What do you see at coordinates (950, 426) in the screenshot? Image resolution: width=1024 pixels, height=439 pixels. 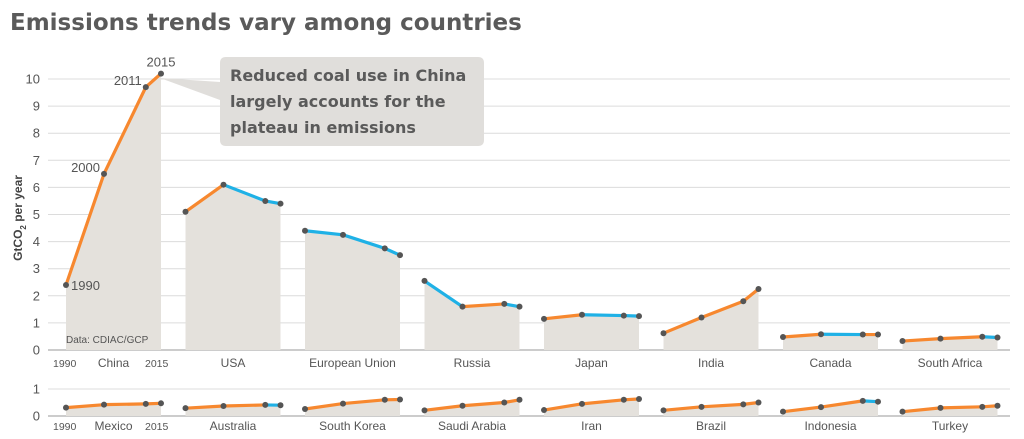 I see `category-label-turkey: Turkey` at bounding box center [950, 426].